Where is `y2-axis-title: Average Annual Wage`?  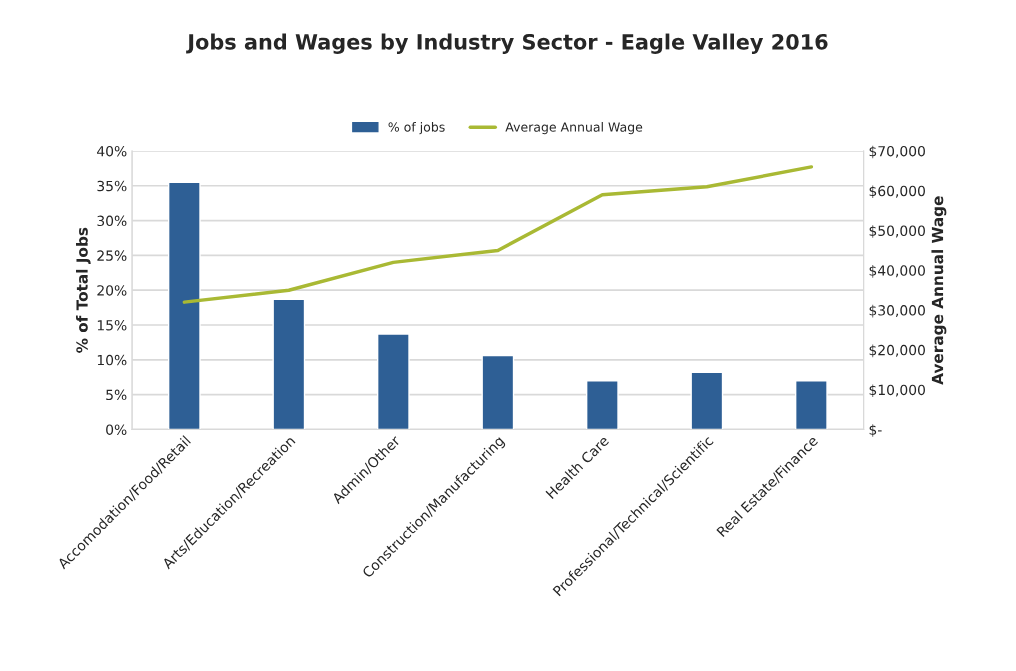 y2-axis-title: Average Annual Wage is located at coordinates (939, 290).